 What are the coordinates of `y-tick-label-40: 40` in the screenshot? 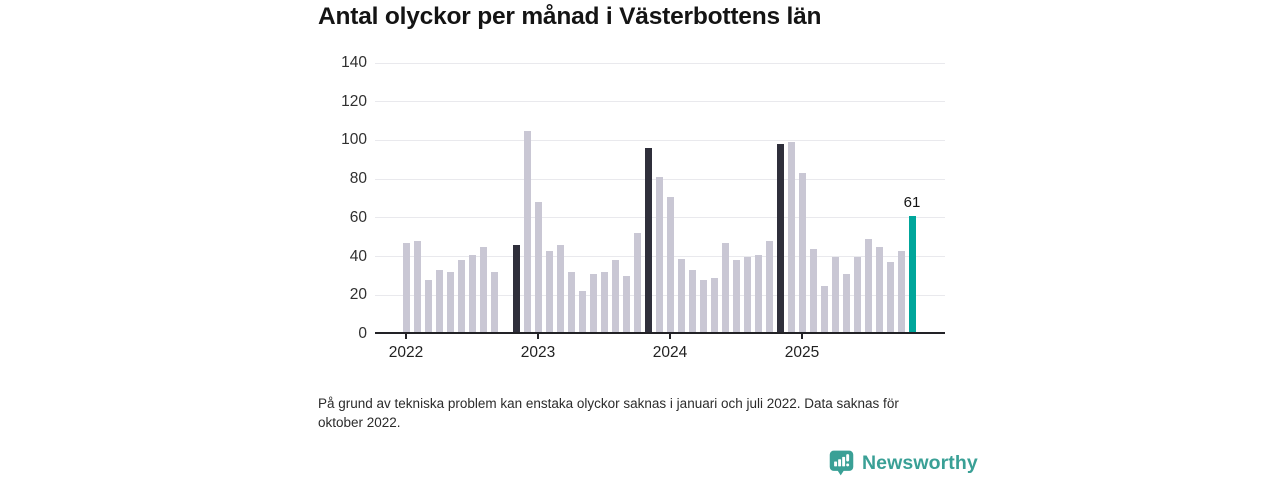 It's located at (358, 256).